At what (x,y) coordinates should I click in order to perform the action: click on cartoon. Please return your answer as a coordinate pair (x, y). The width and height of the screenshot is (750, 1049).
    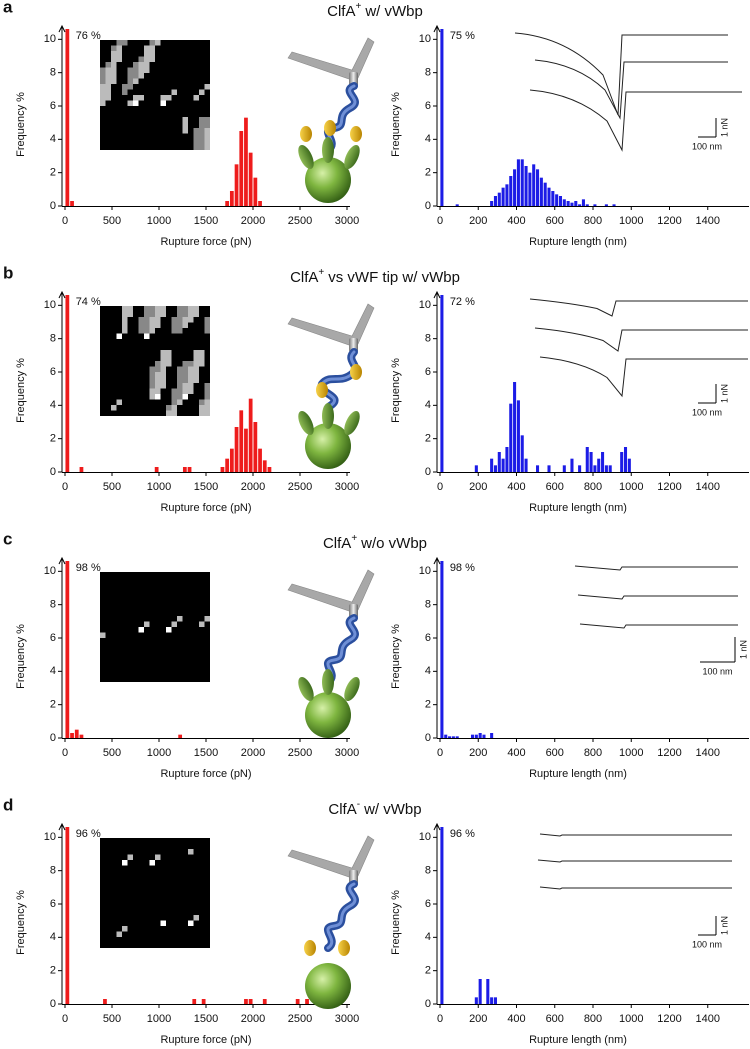
    Looking at the image, I should click on (331, 386).